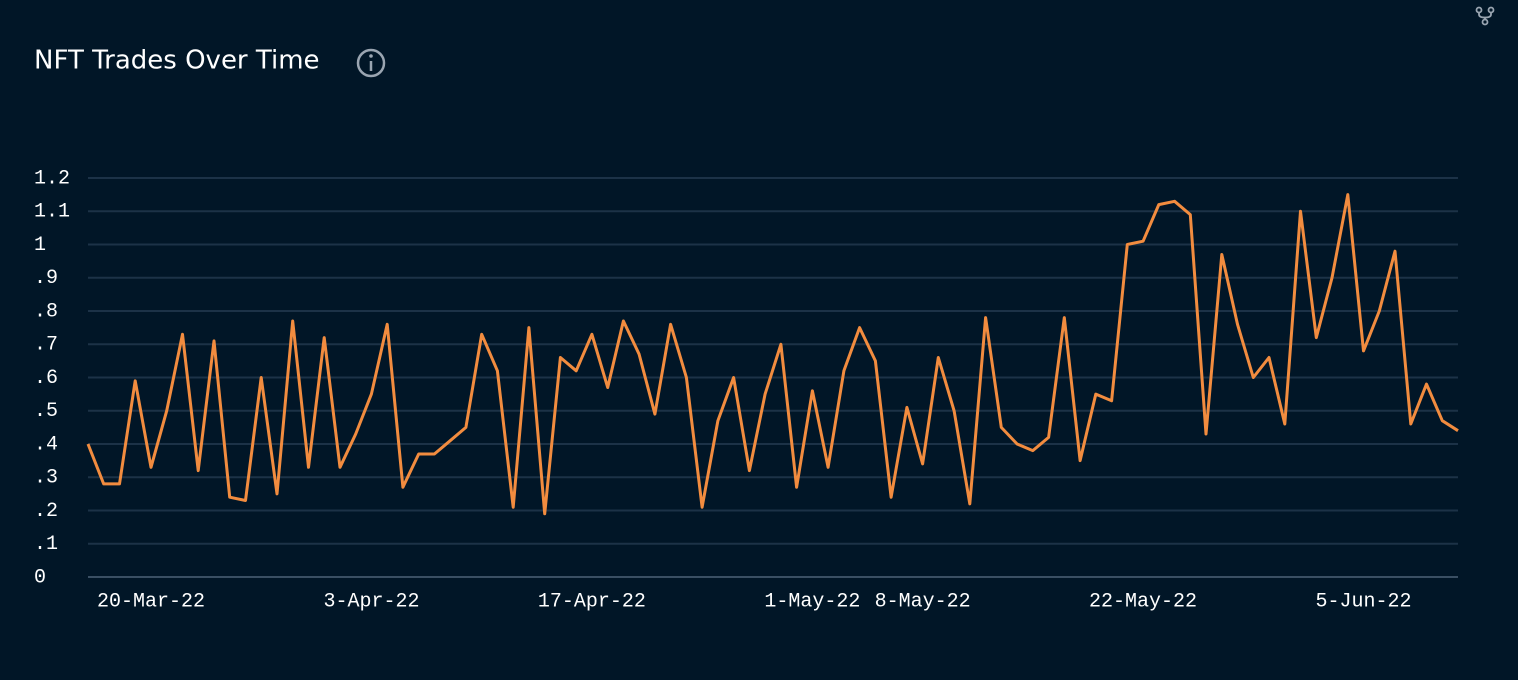 This screenshot has width=1518, height=680. I want to click on y-tick-label: .6, so click(46, 378).